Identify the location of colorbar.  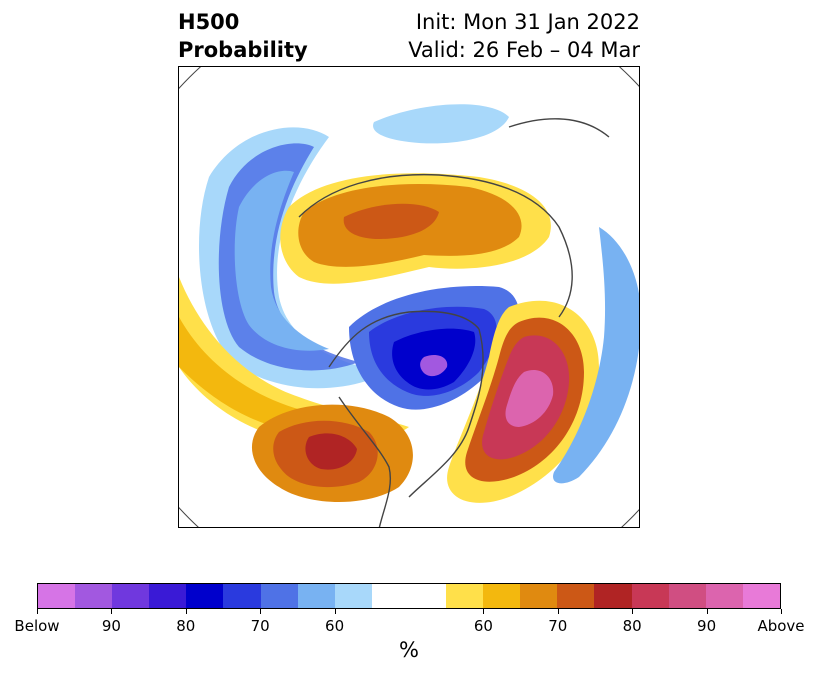
(409, 596).